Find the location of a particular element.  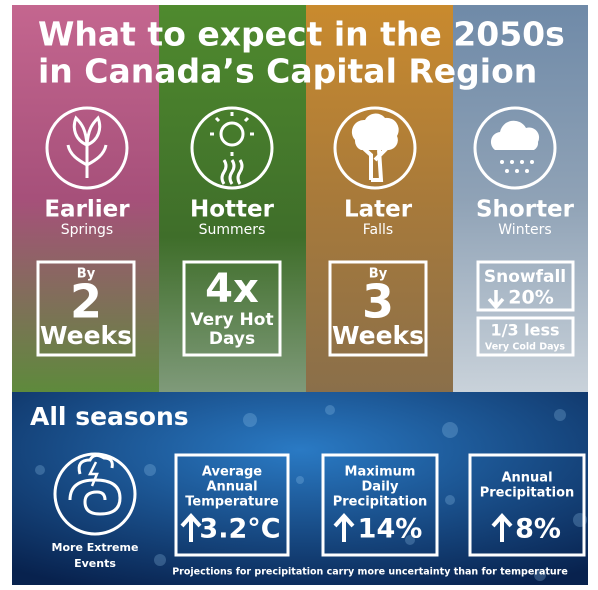

title: in Canada’s Capital Region is located at coordinates (287, 71).